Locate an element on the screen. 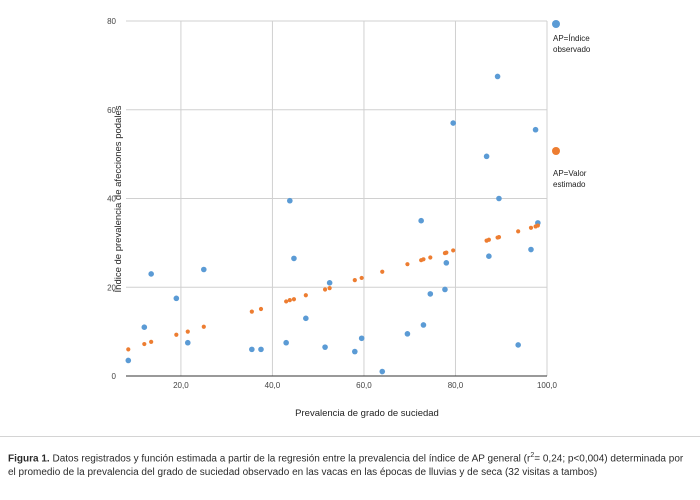 The height and width of the screenshot is (500, 700). x-tick-label: 100,0 is located at coordinates (547, 385).